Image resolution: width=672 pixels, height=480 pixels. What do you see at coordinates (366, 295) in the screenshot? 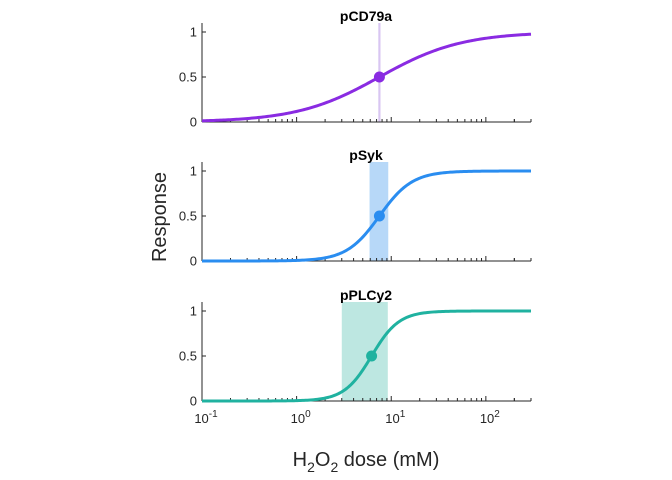
I see `panel-title: pPLCy2` at bounding box center [366, 295].